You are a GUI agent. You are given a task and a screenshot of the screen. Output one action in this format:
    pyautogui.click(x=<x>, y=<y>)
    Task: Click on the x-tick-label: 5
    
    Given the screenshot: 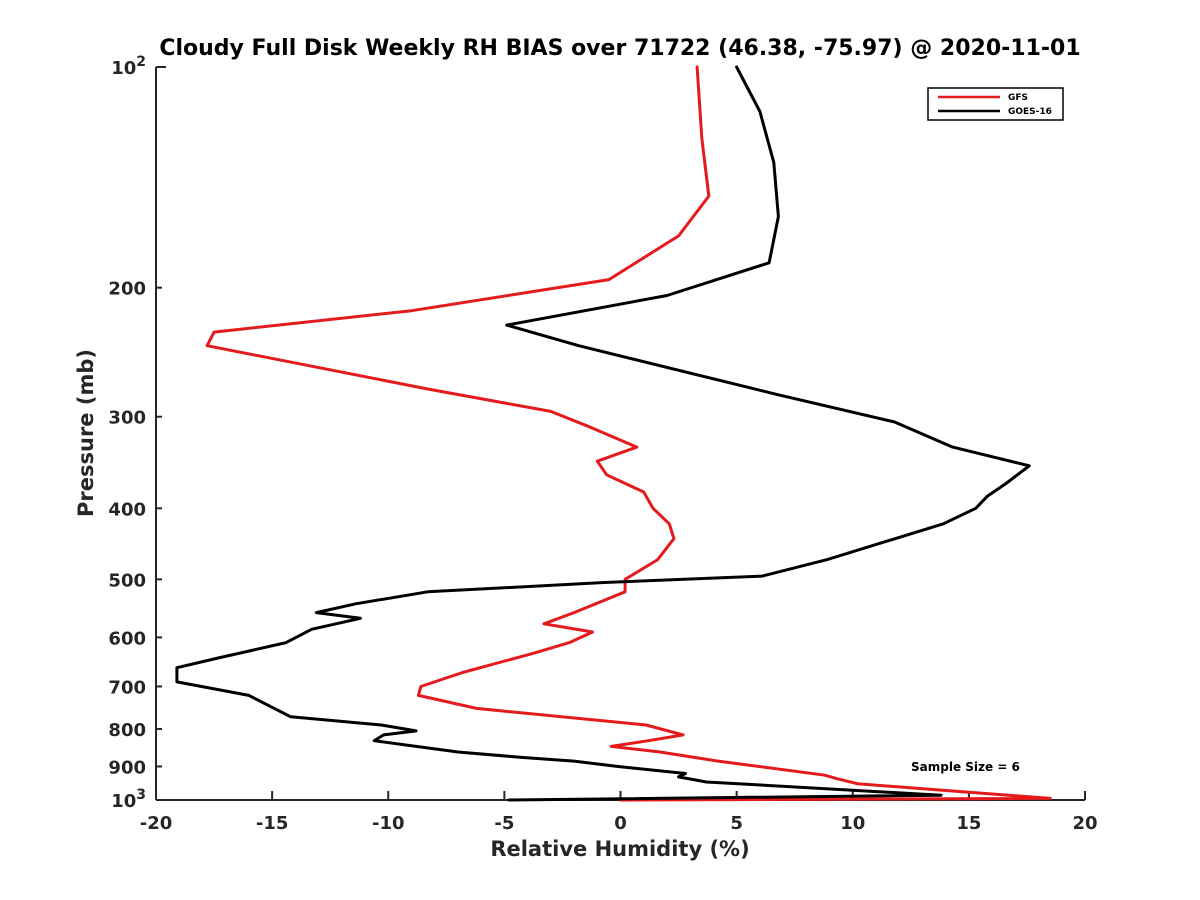 What is the action you would take?
    pyautogui.click(x=736, y=823)
    